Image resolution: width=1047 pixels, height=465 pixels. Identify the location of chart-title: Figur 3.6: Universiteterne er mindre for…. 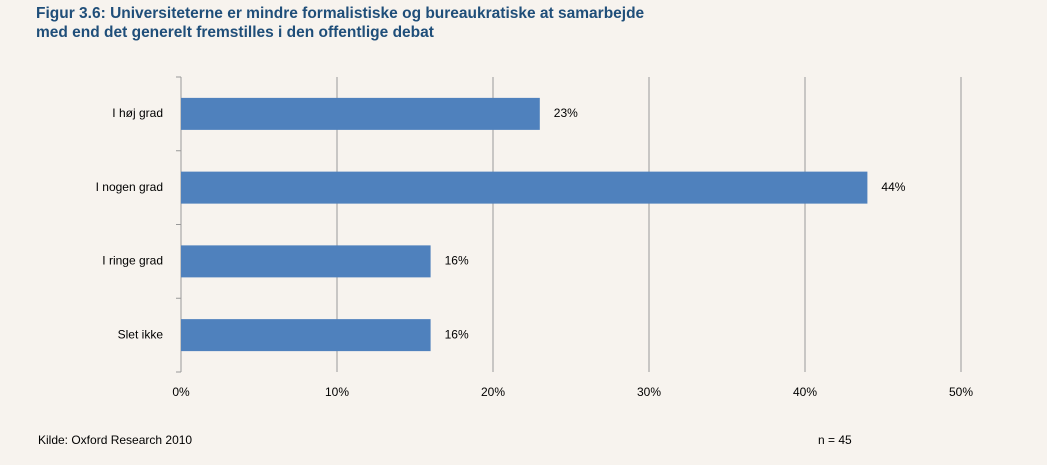
(340, 23).